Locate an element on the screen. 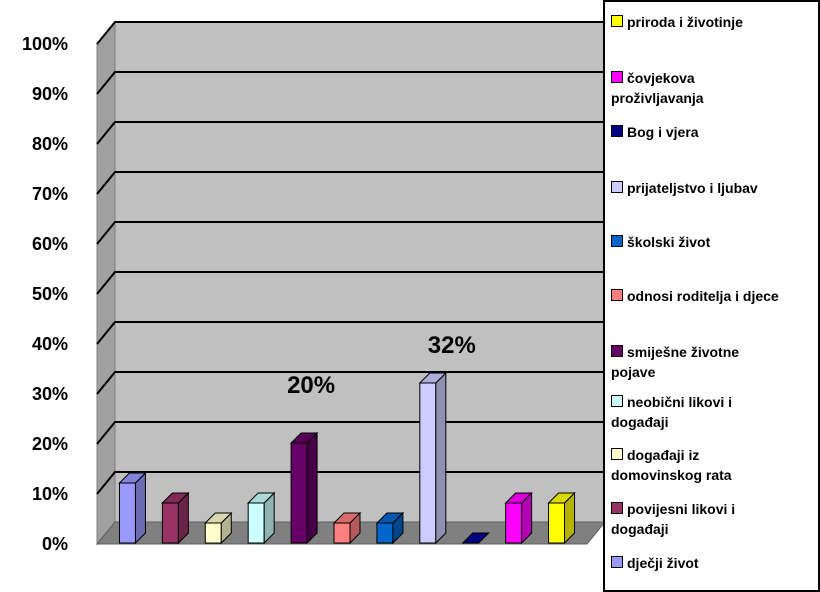 The width and height of the screenshot is (820, 592). y-axis-ticks: 0% 10% 20% 30% 40% 50% 60% 70% 80% 90% 100% is located at coordinates (45, 294).